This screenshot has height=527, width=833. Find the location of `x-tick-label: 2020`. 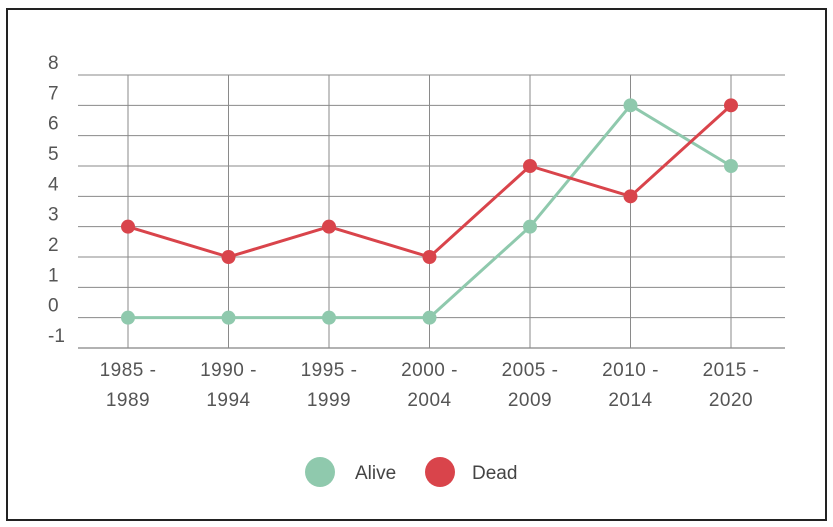

x-tick-label: 2020 is located at coordinates (731, 400).